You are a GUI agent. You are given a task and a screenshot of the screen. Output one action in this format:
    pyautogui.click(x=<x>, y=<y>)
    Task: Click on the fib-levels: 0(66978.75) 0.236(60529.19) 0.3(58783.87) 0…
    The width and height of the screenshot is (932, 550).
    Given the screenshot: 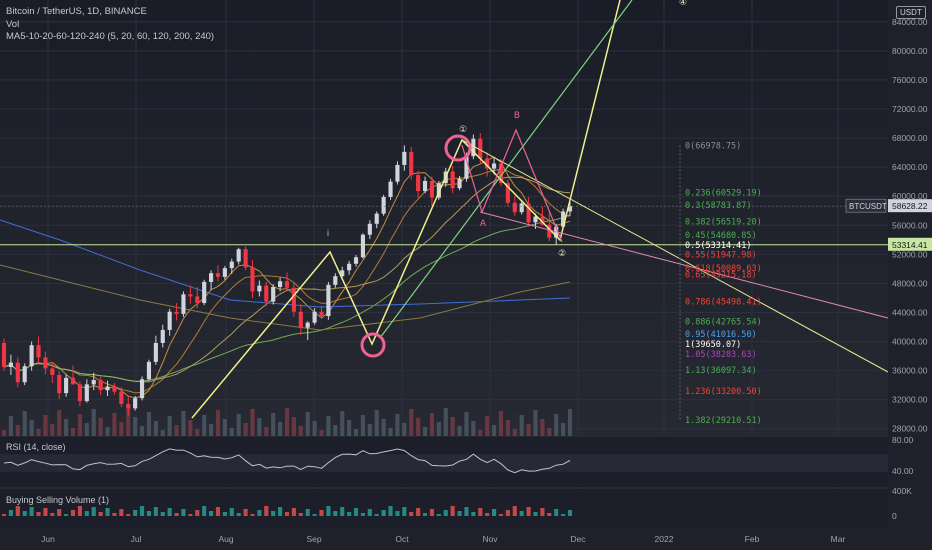 What is the action you would take?
    pyautogui.click(x=720, y=283)
    